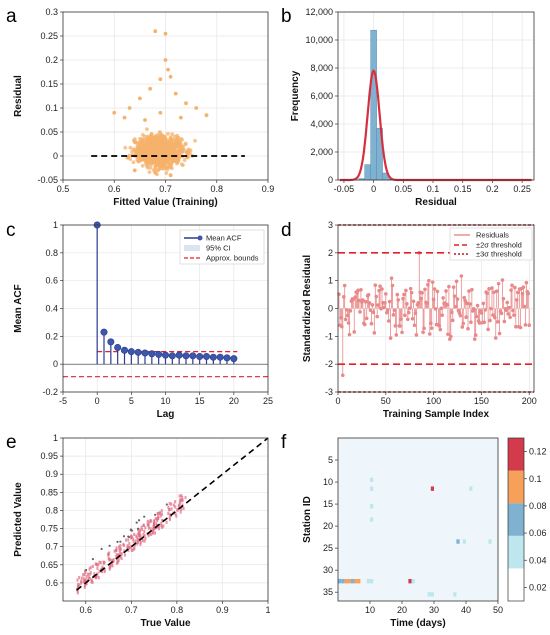 Image resolution: width=550 pixels, height=635 pixels. Describe the element at coordinates (51, 510) in the screenshot. I see `y-tick-label: 0.8` at that location.